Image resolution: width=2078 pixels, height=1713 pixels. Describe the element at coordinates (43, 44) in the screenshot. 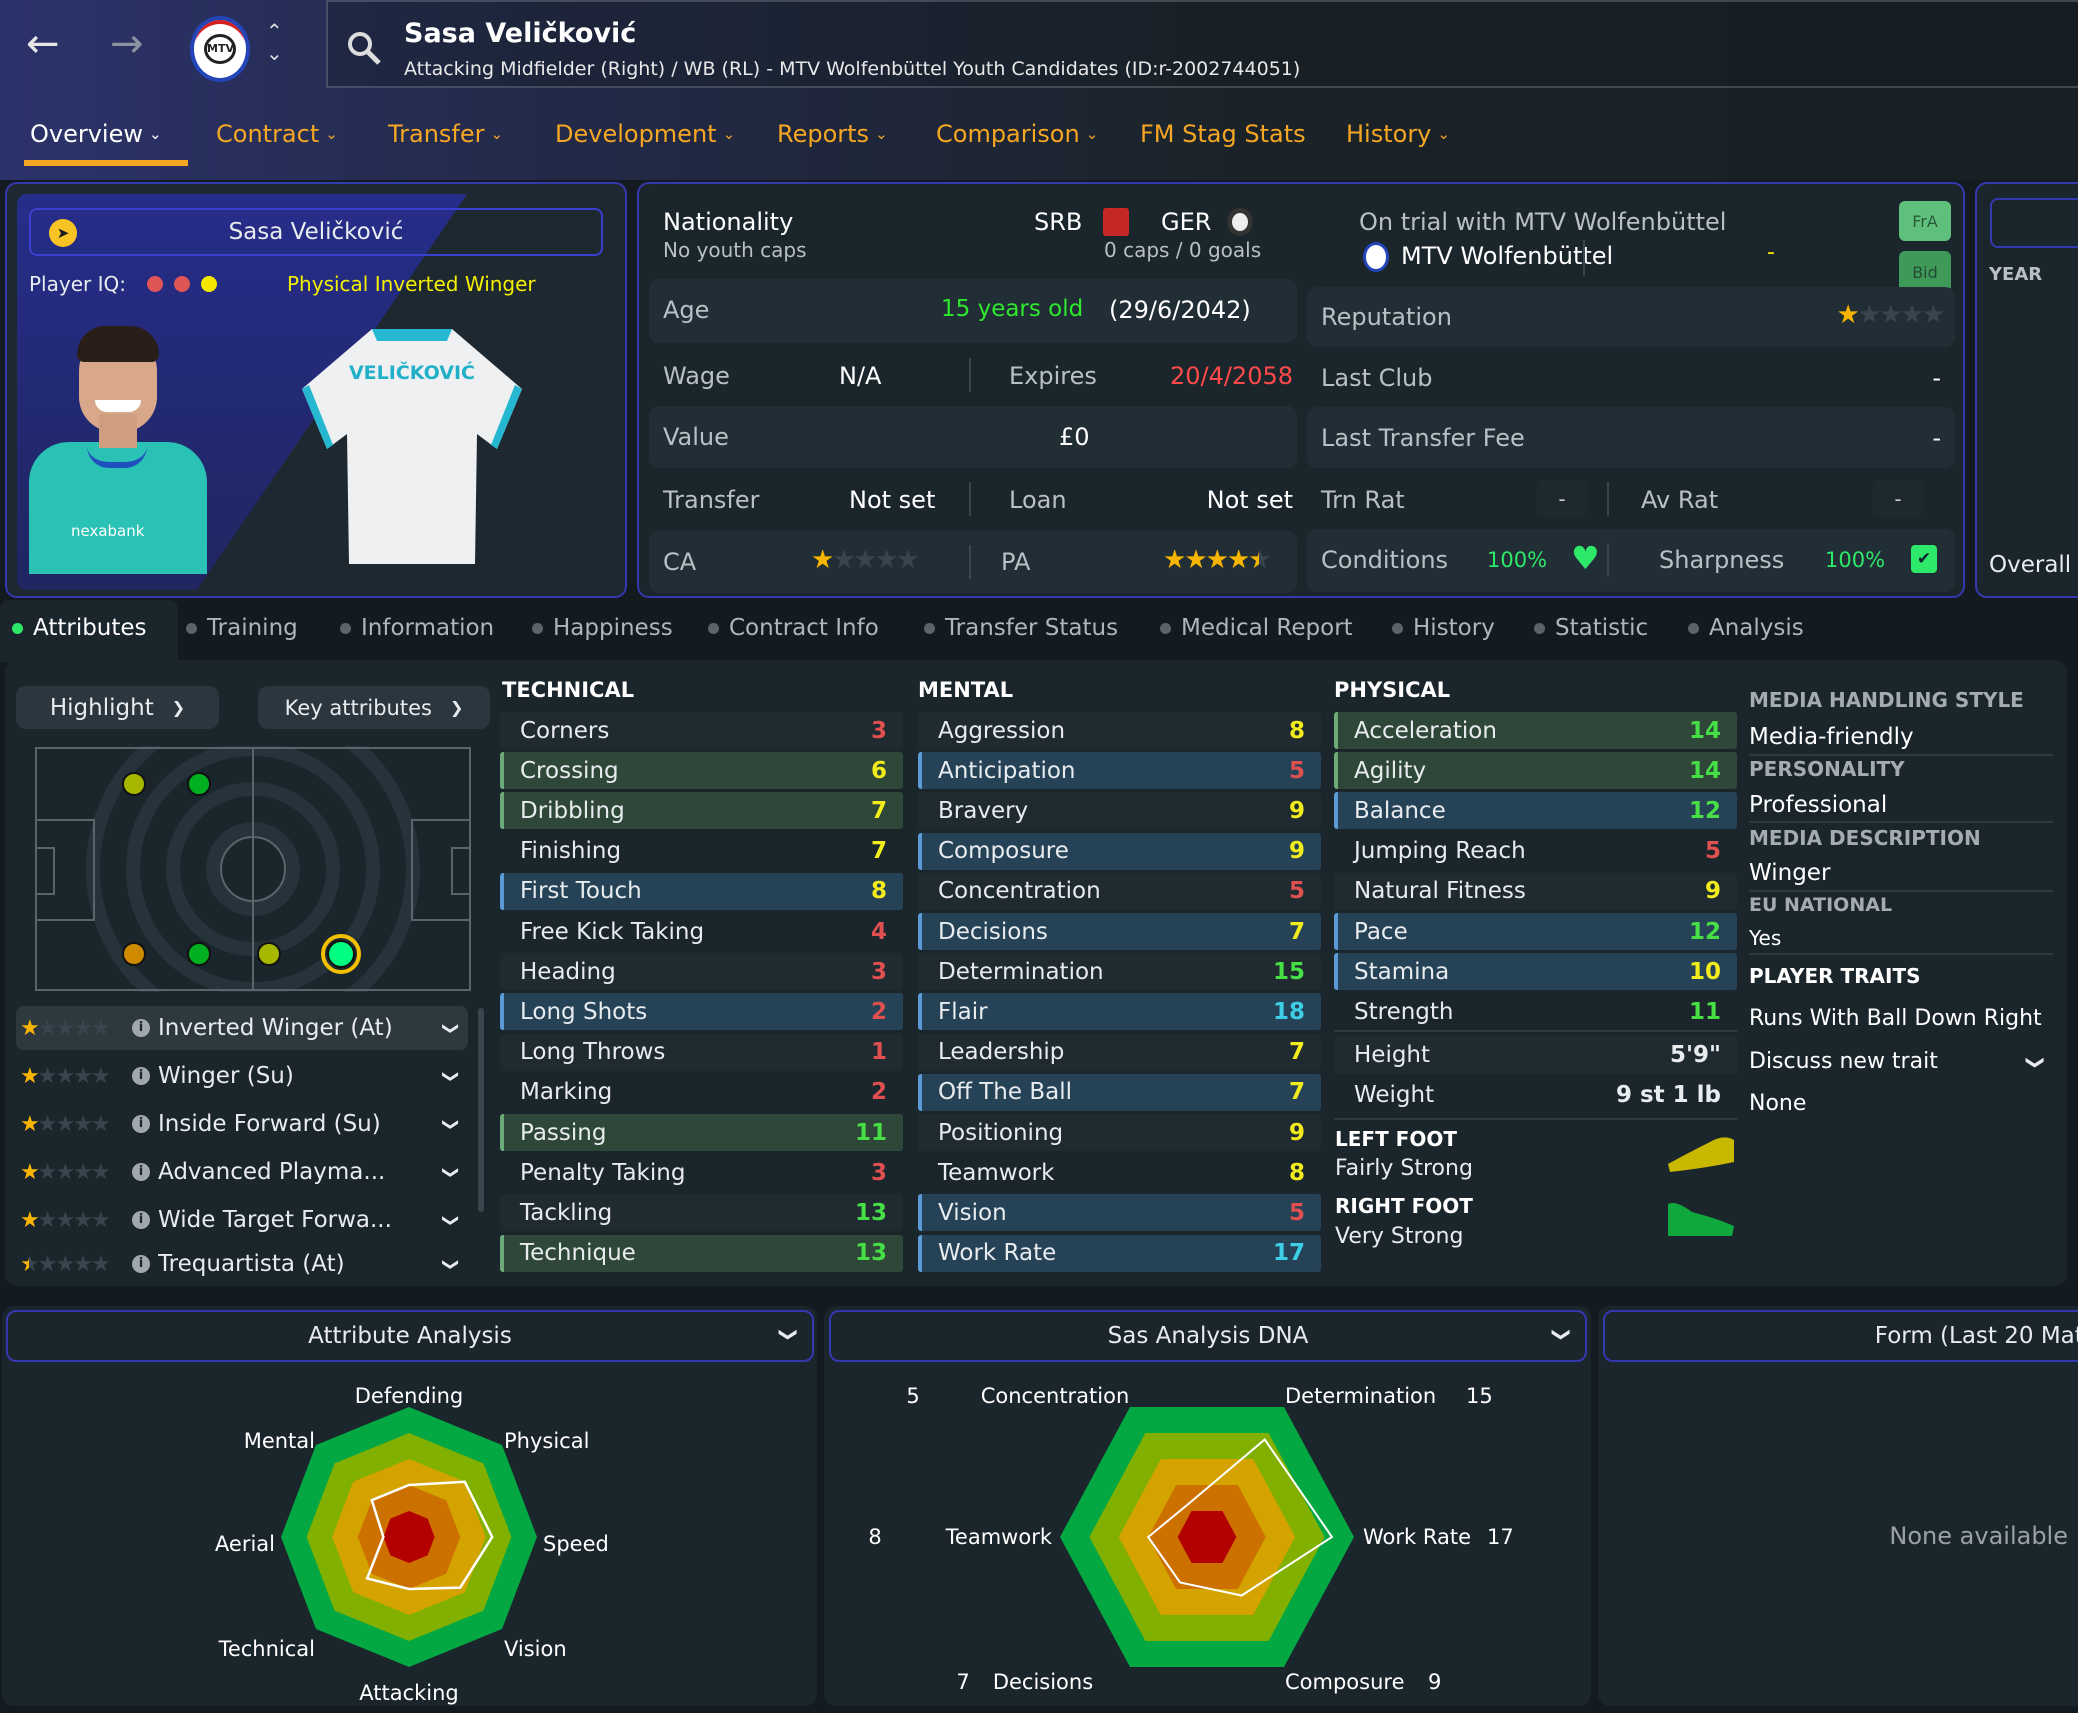

I see `back-arrow-icon: ←` at that location.